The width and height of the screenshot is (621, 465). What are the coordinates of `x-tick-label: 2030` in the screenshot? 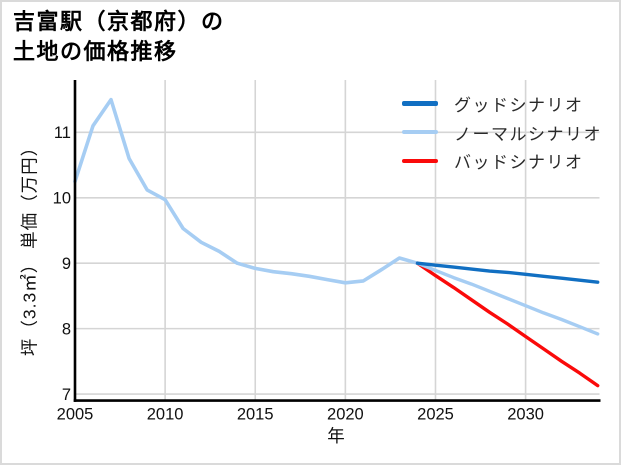 It's located at (525, 415).